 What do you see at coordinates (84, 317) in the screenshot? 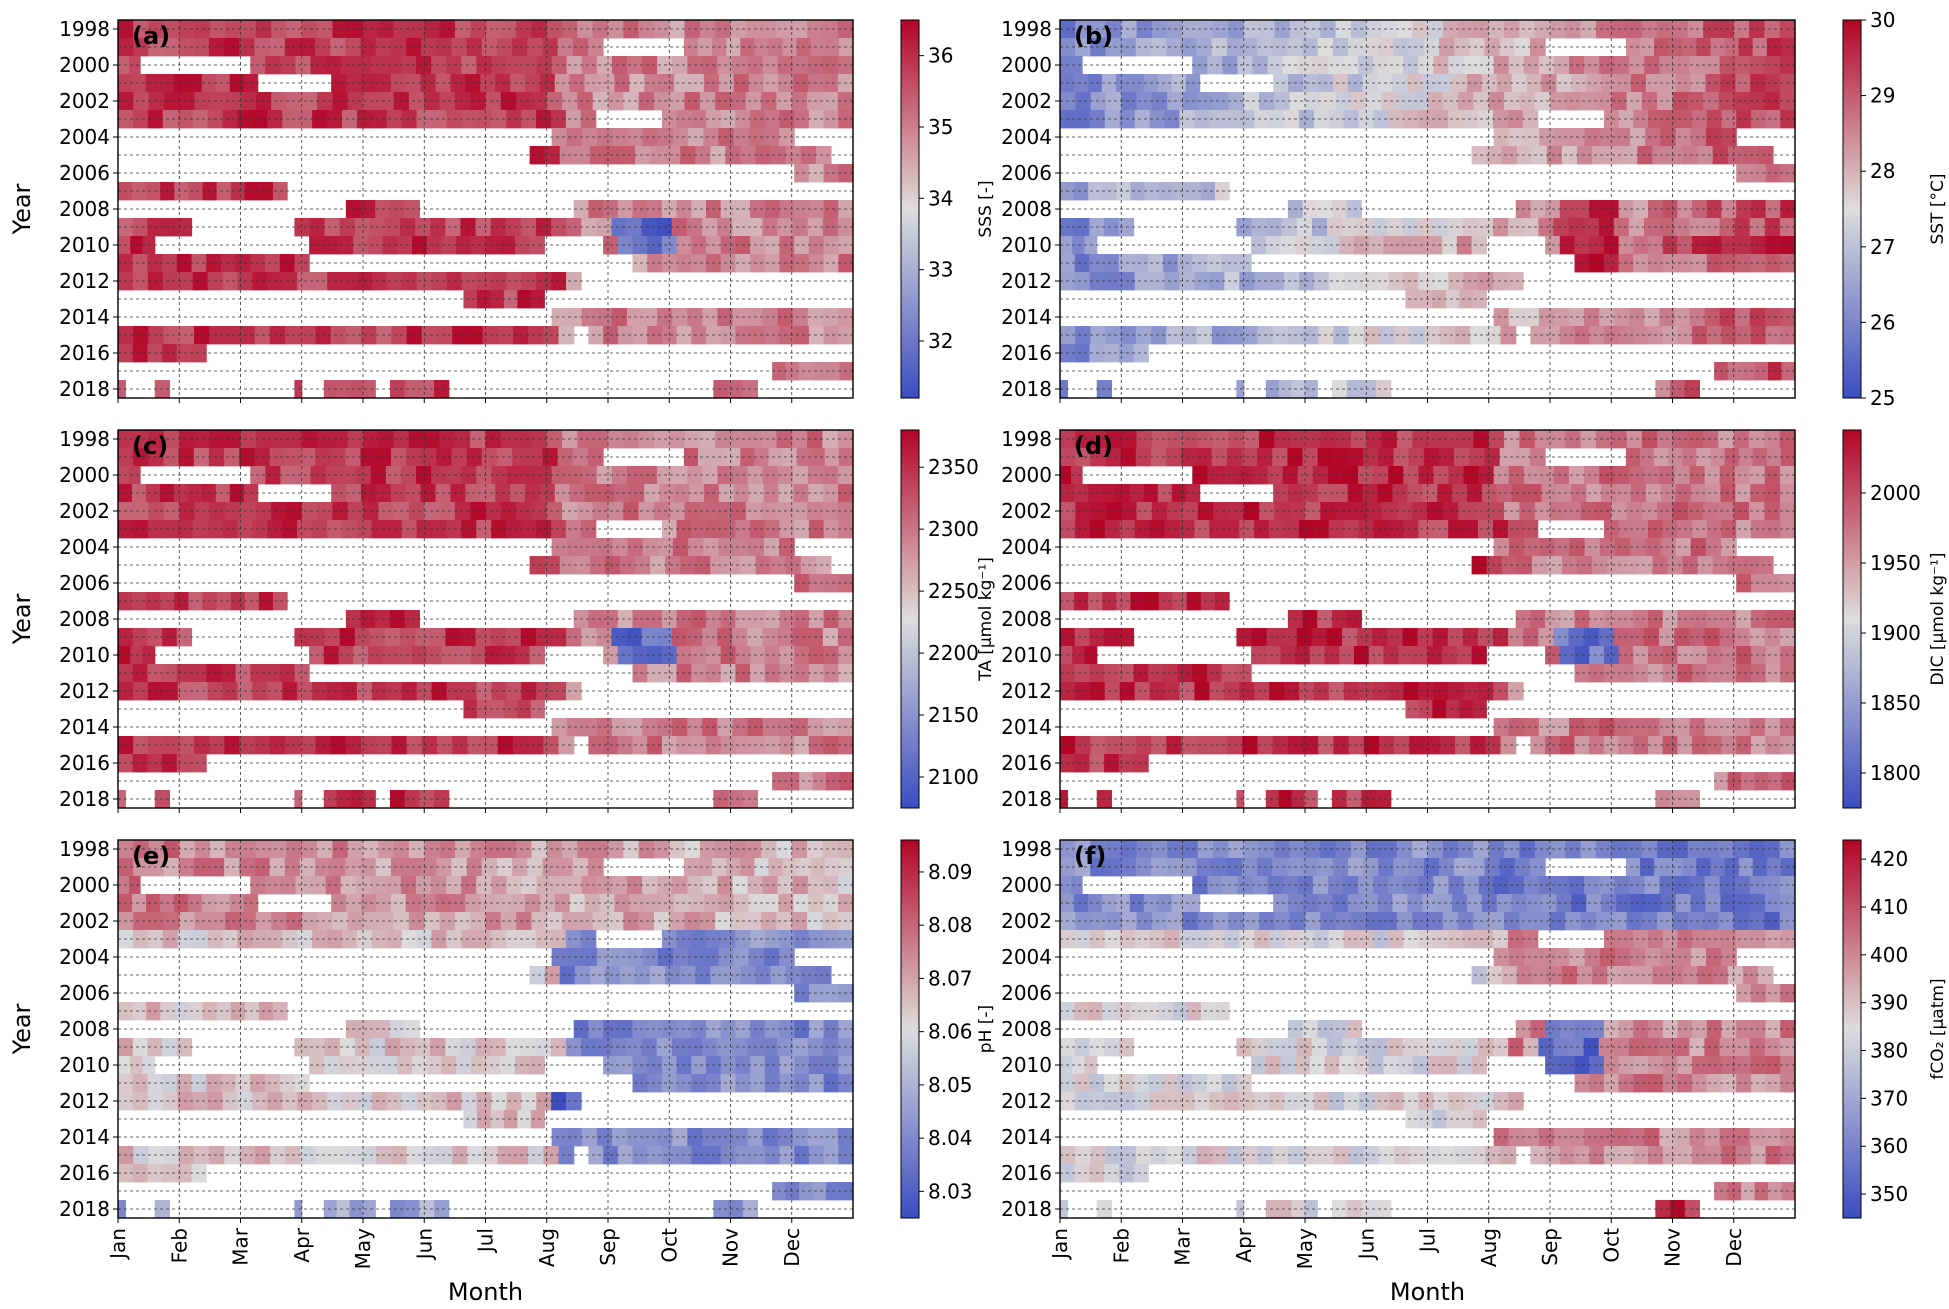
I see `y-tick-label: 2014` at bounding box center [84, 317].